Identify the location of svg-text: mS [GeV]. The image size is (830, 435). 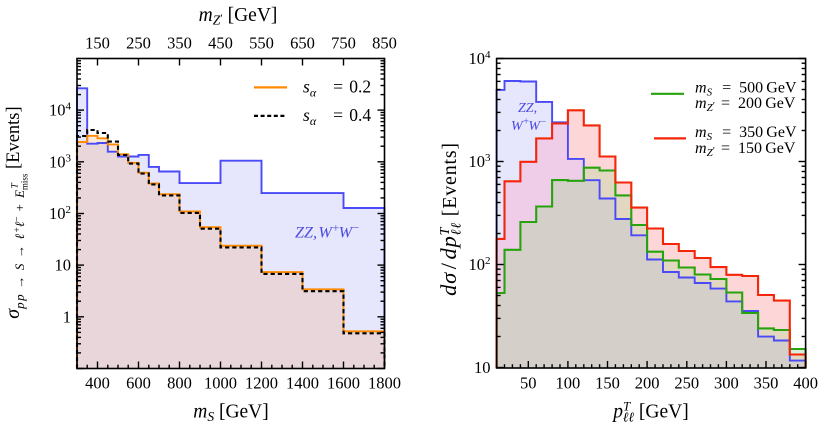
(231, 413).